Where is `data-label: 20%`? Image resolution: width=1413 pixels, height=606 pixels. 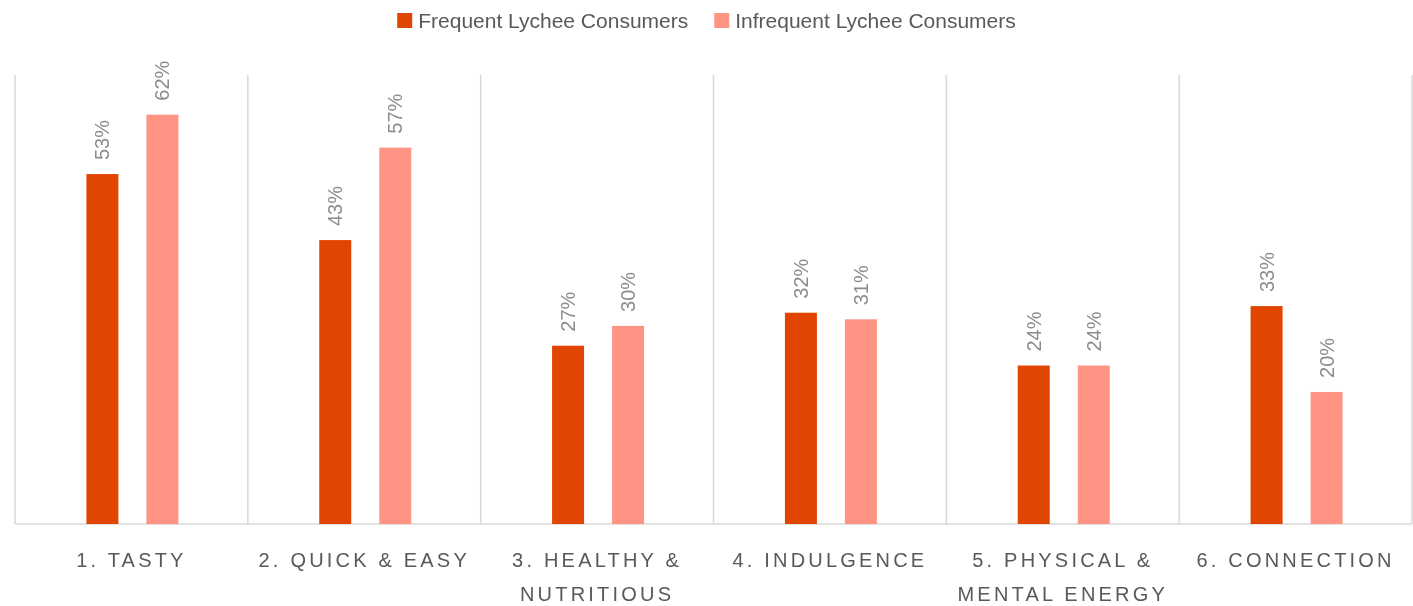
data-label: 20% is located at coordinates (1326, 357).